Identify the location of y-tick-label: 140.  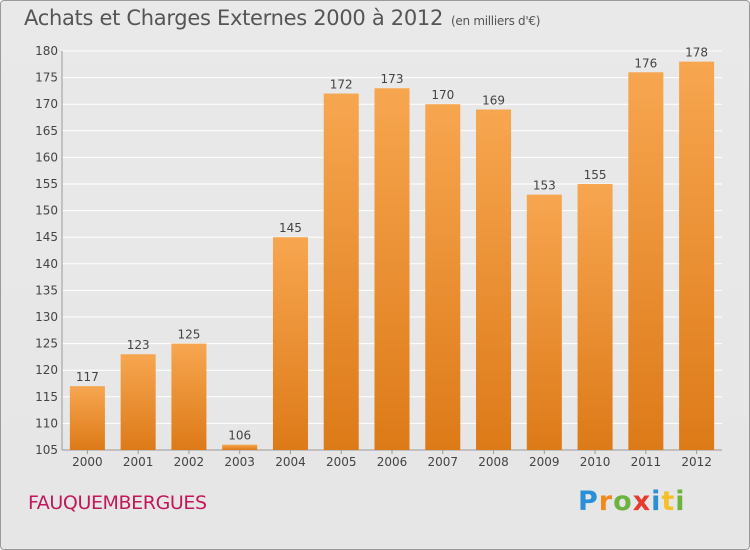
(46, 264).